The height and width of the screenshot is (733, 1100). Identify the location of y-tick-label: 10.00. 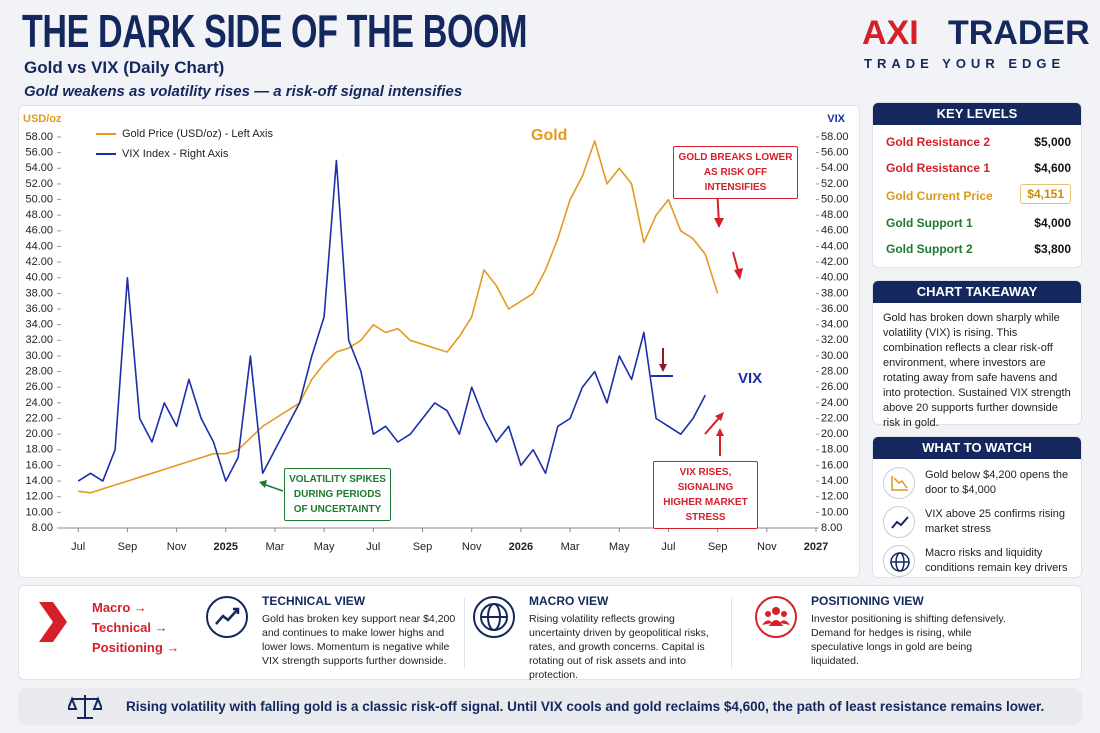
(39, 512).